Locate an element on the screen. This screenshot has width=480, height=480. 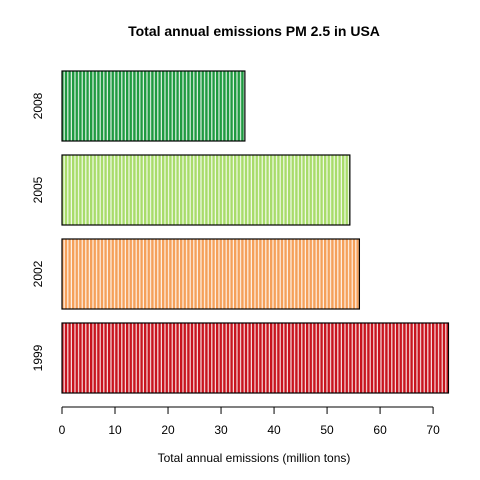
x-axis: 0 10 20 30 40 50 60 70 is located at coordinates (249, 421).